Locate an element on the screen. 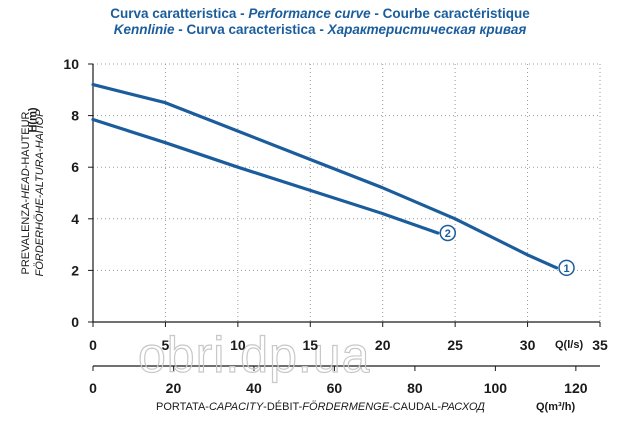 The width and height of the screenshot is (640, 427). title-russian: Характеристическая кривая is located at coordinates (427, 29).